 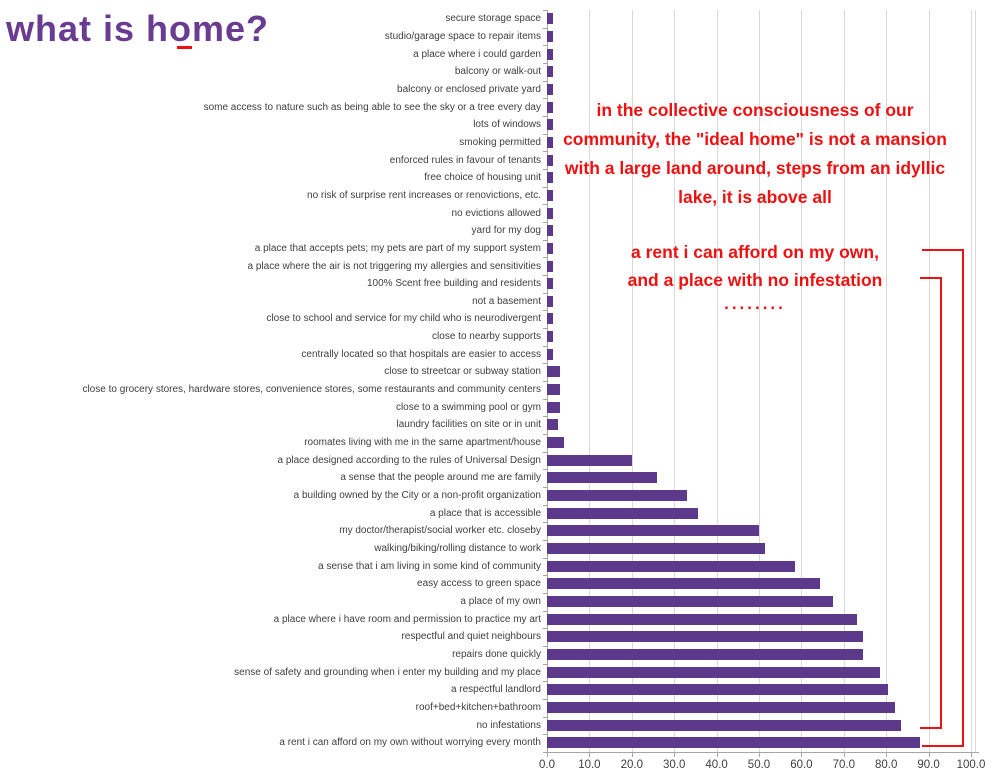 I want to click on chart-row: lots of windows, so click(x=487, y=125).